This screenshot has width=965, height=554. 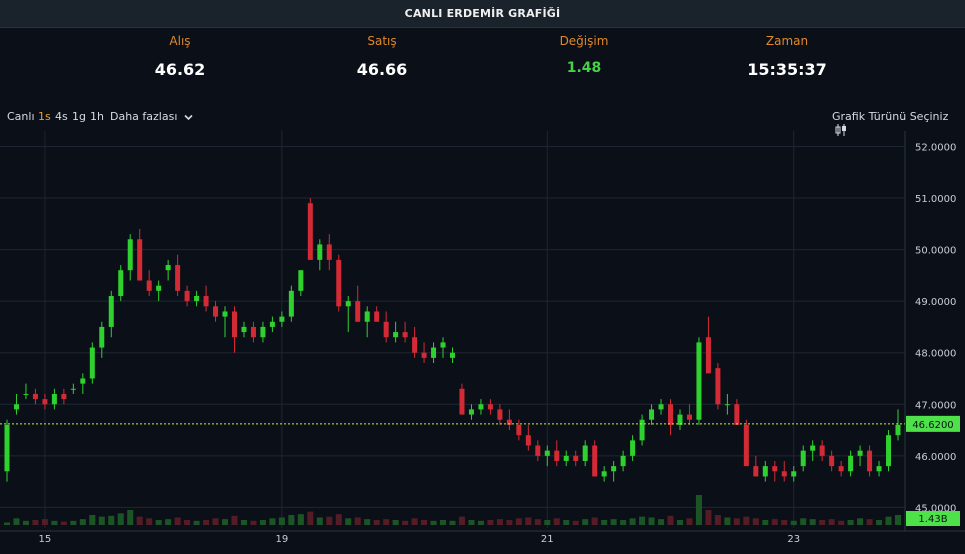 What do you see at coordinates (584, 41) in the screenshot?
I see `change-label: Değişim` at bounding box center [584, 41].